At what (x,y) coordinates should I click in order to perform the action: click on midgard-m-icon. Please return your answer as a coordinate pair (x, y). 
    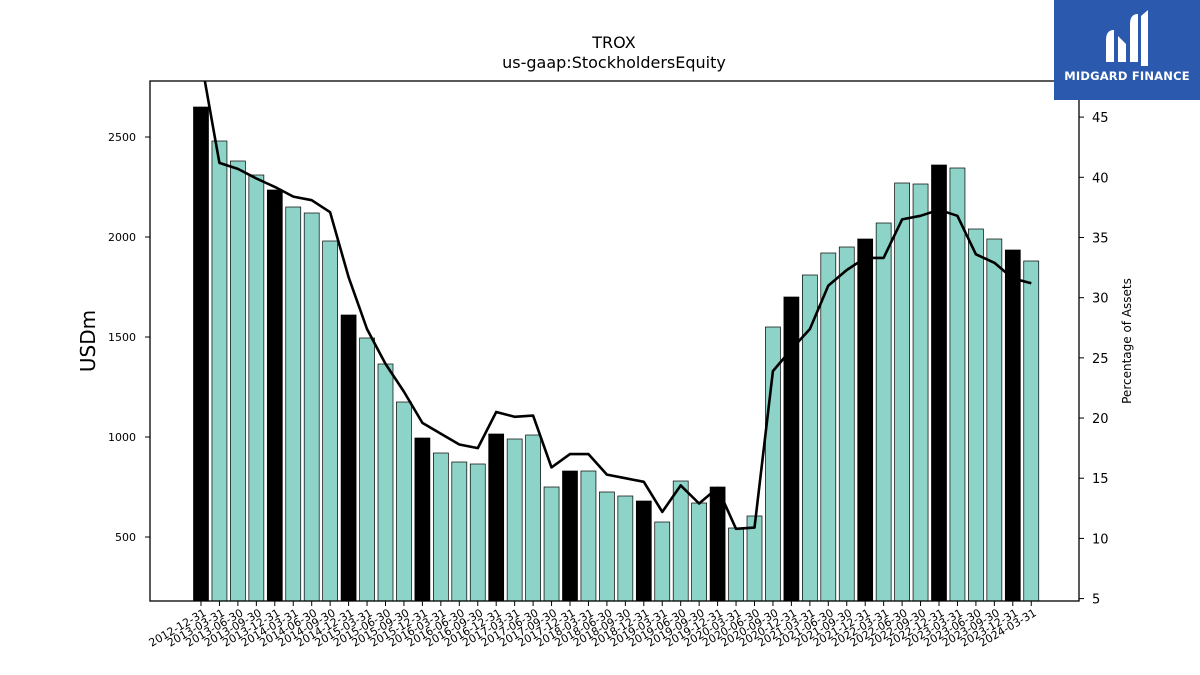
    Looking at the image, I should click on (1127, 38).